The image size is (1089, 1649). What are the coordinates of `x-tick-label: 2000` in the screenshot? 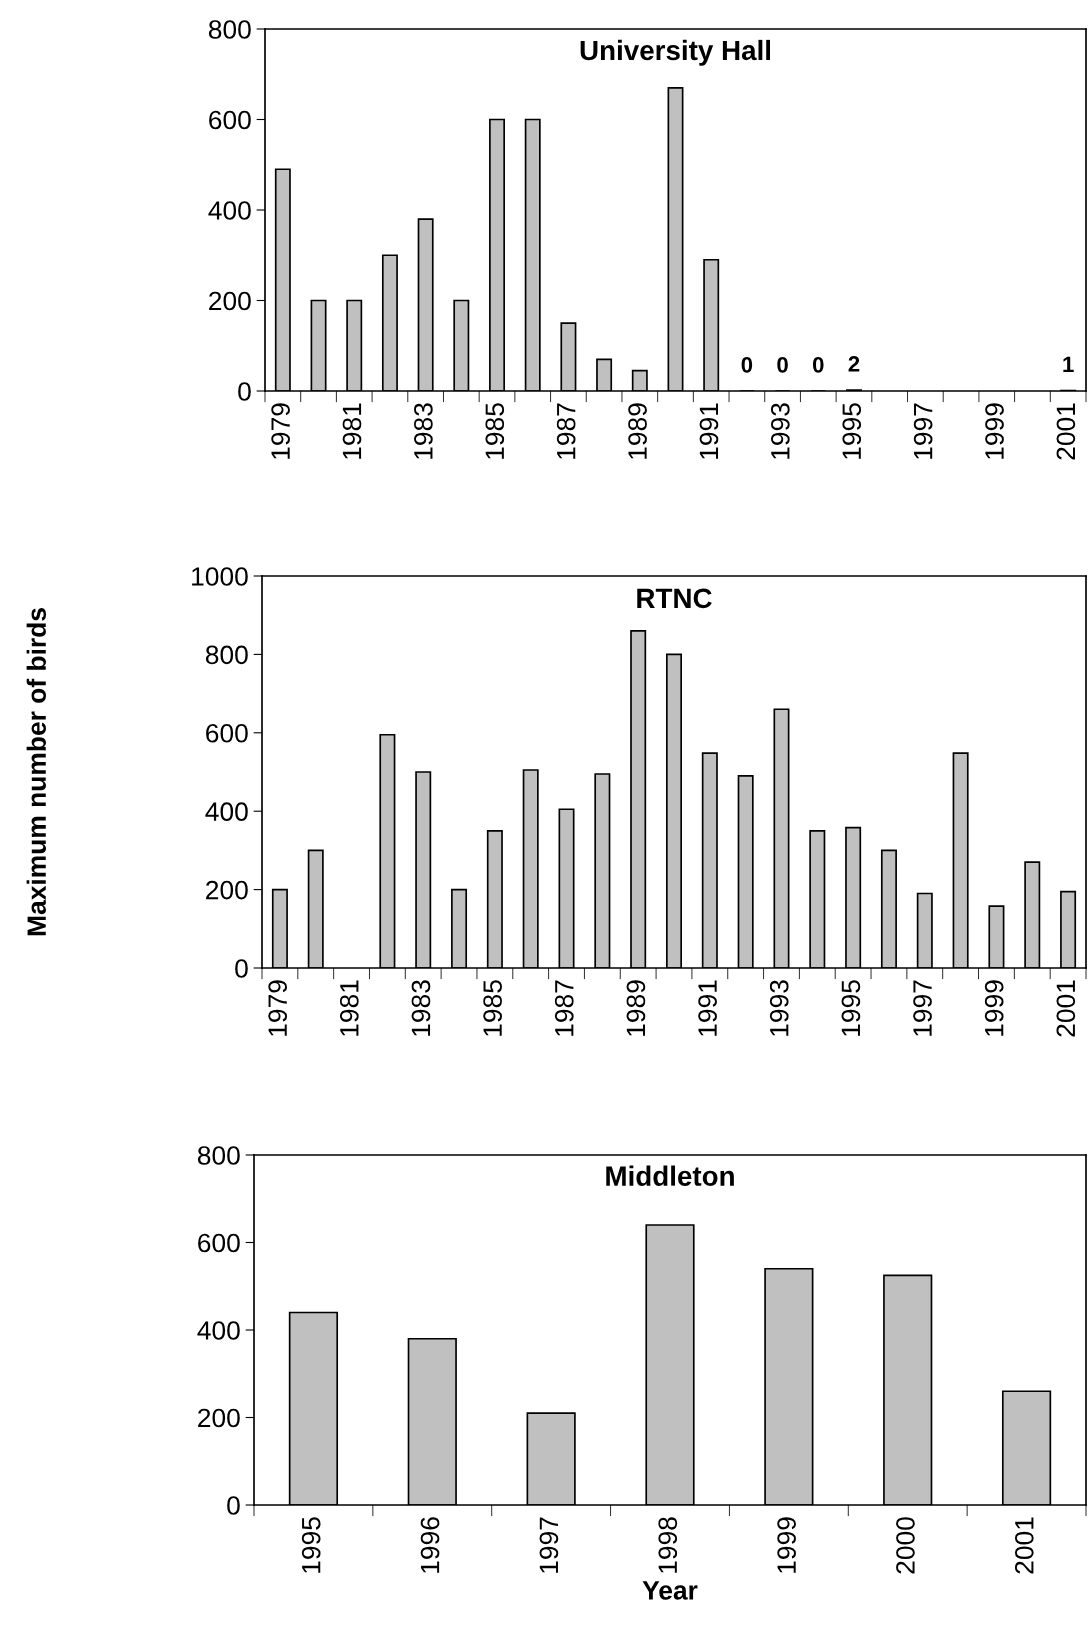 It's located at (905, 1545).